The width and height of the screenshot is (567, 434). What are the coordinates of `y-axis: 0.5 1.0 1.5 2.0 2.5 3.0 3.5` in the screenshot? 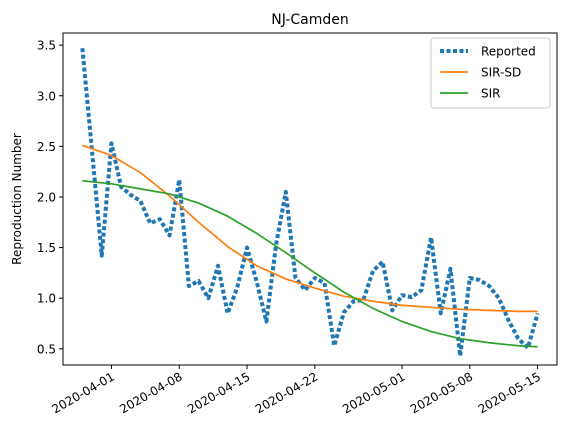 It's located at (50, 197).